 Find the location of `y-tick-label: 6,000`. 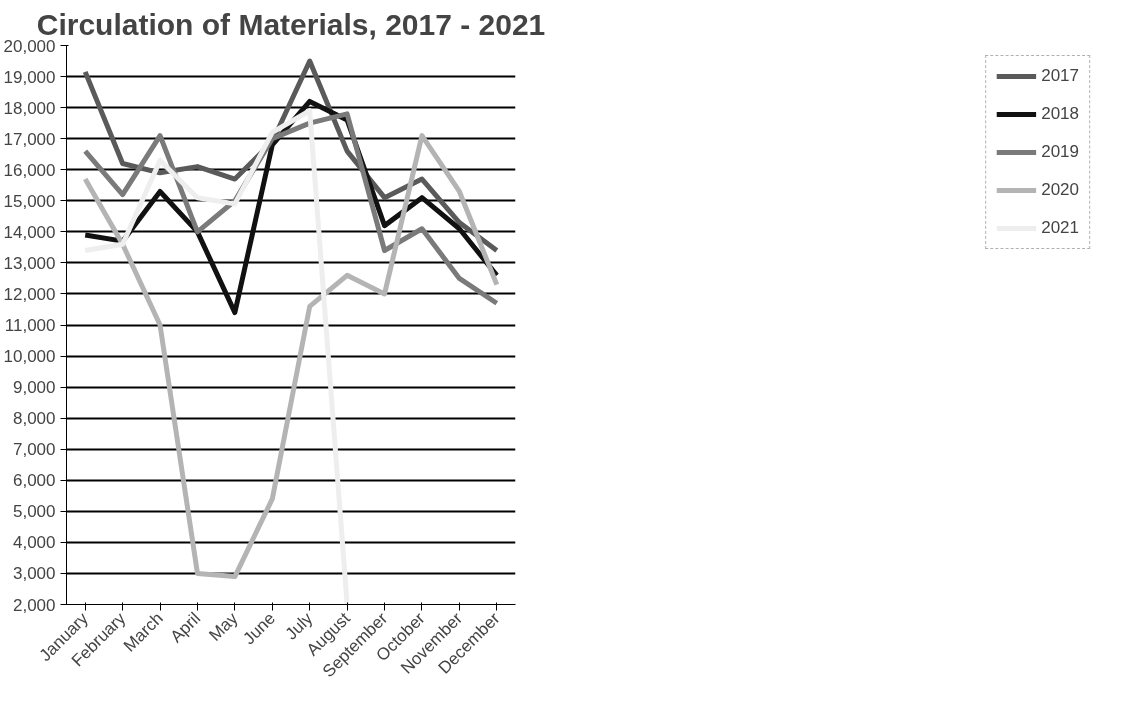

y-tick-label: 6,000 is located at coordinates (34, 481).